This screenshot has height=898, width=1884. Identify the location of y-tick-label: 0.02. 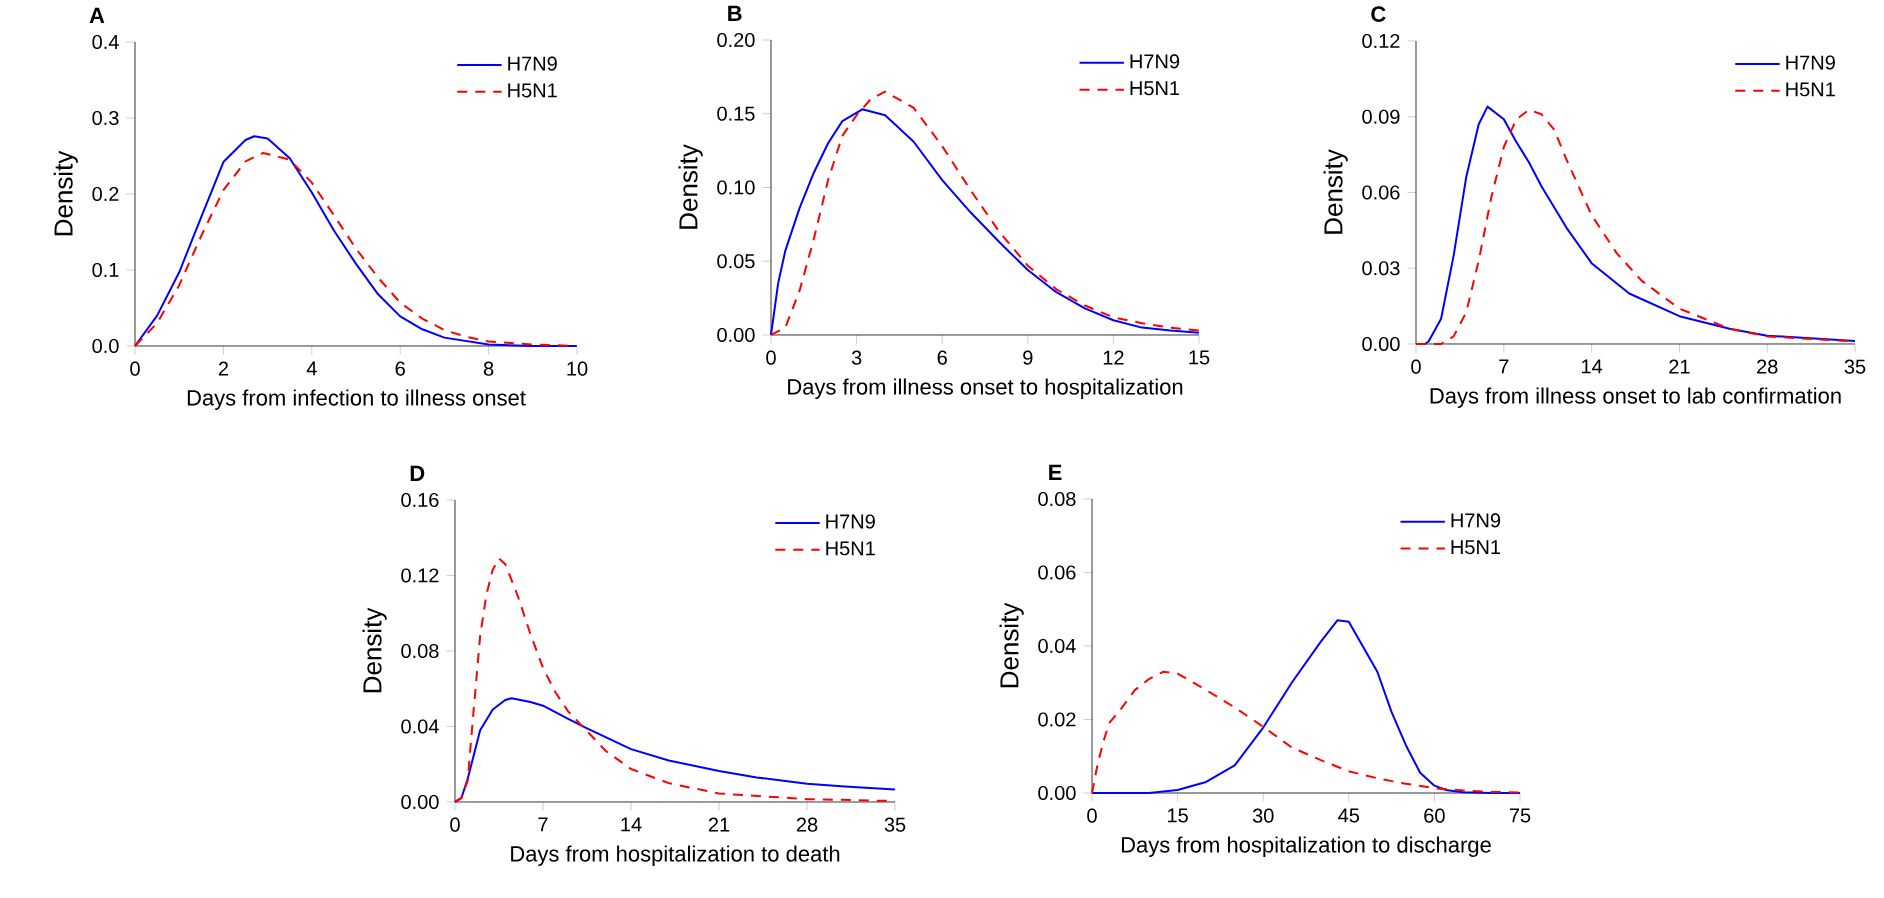
(1057, 719).